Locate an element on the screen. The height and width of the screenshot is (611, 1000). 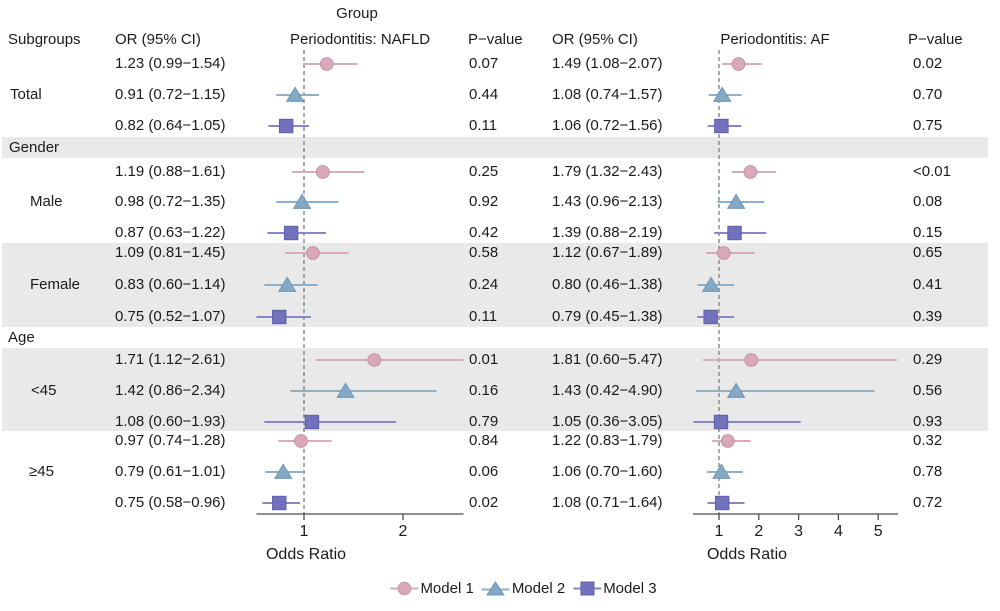
model1-circle-icon is located at coordinates (404, 588).